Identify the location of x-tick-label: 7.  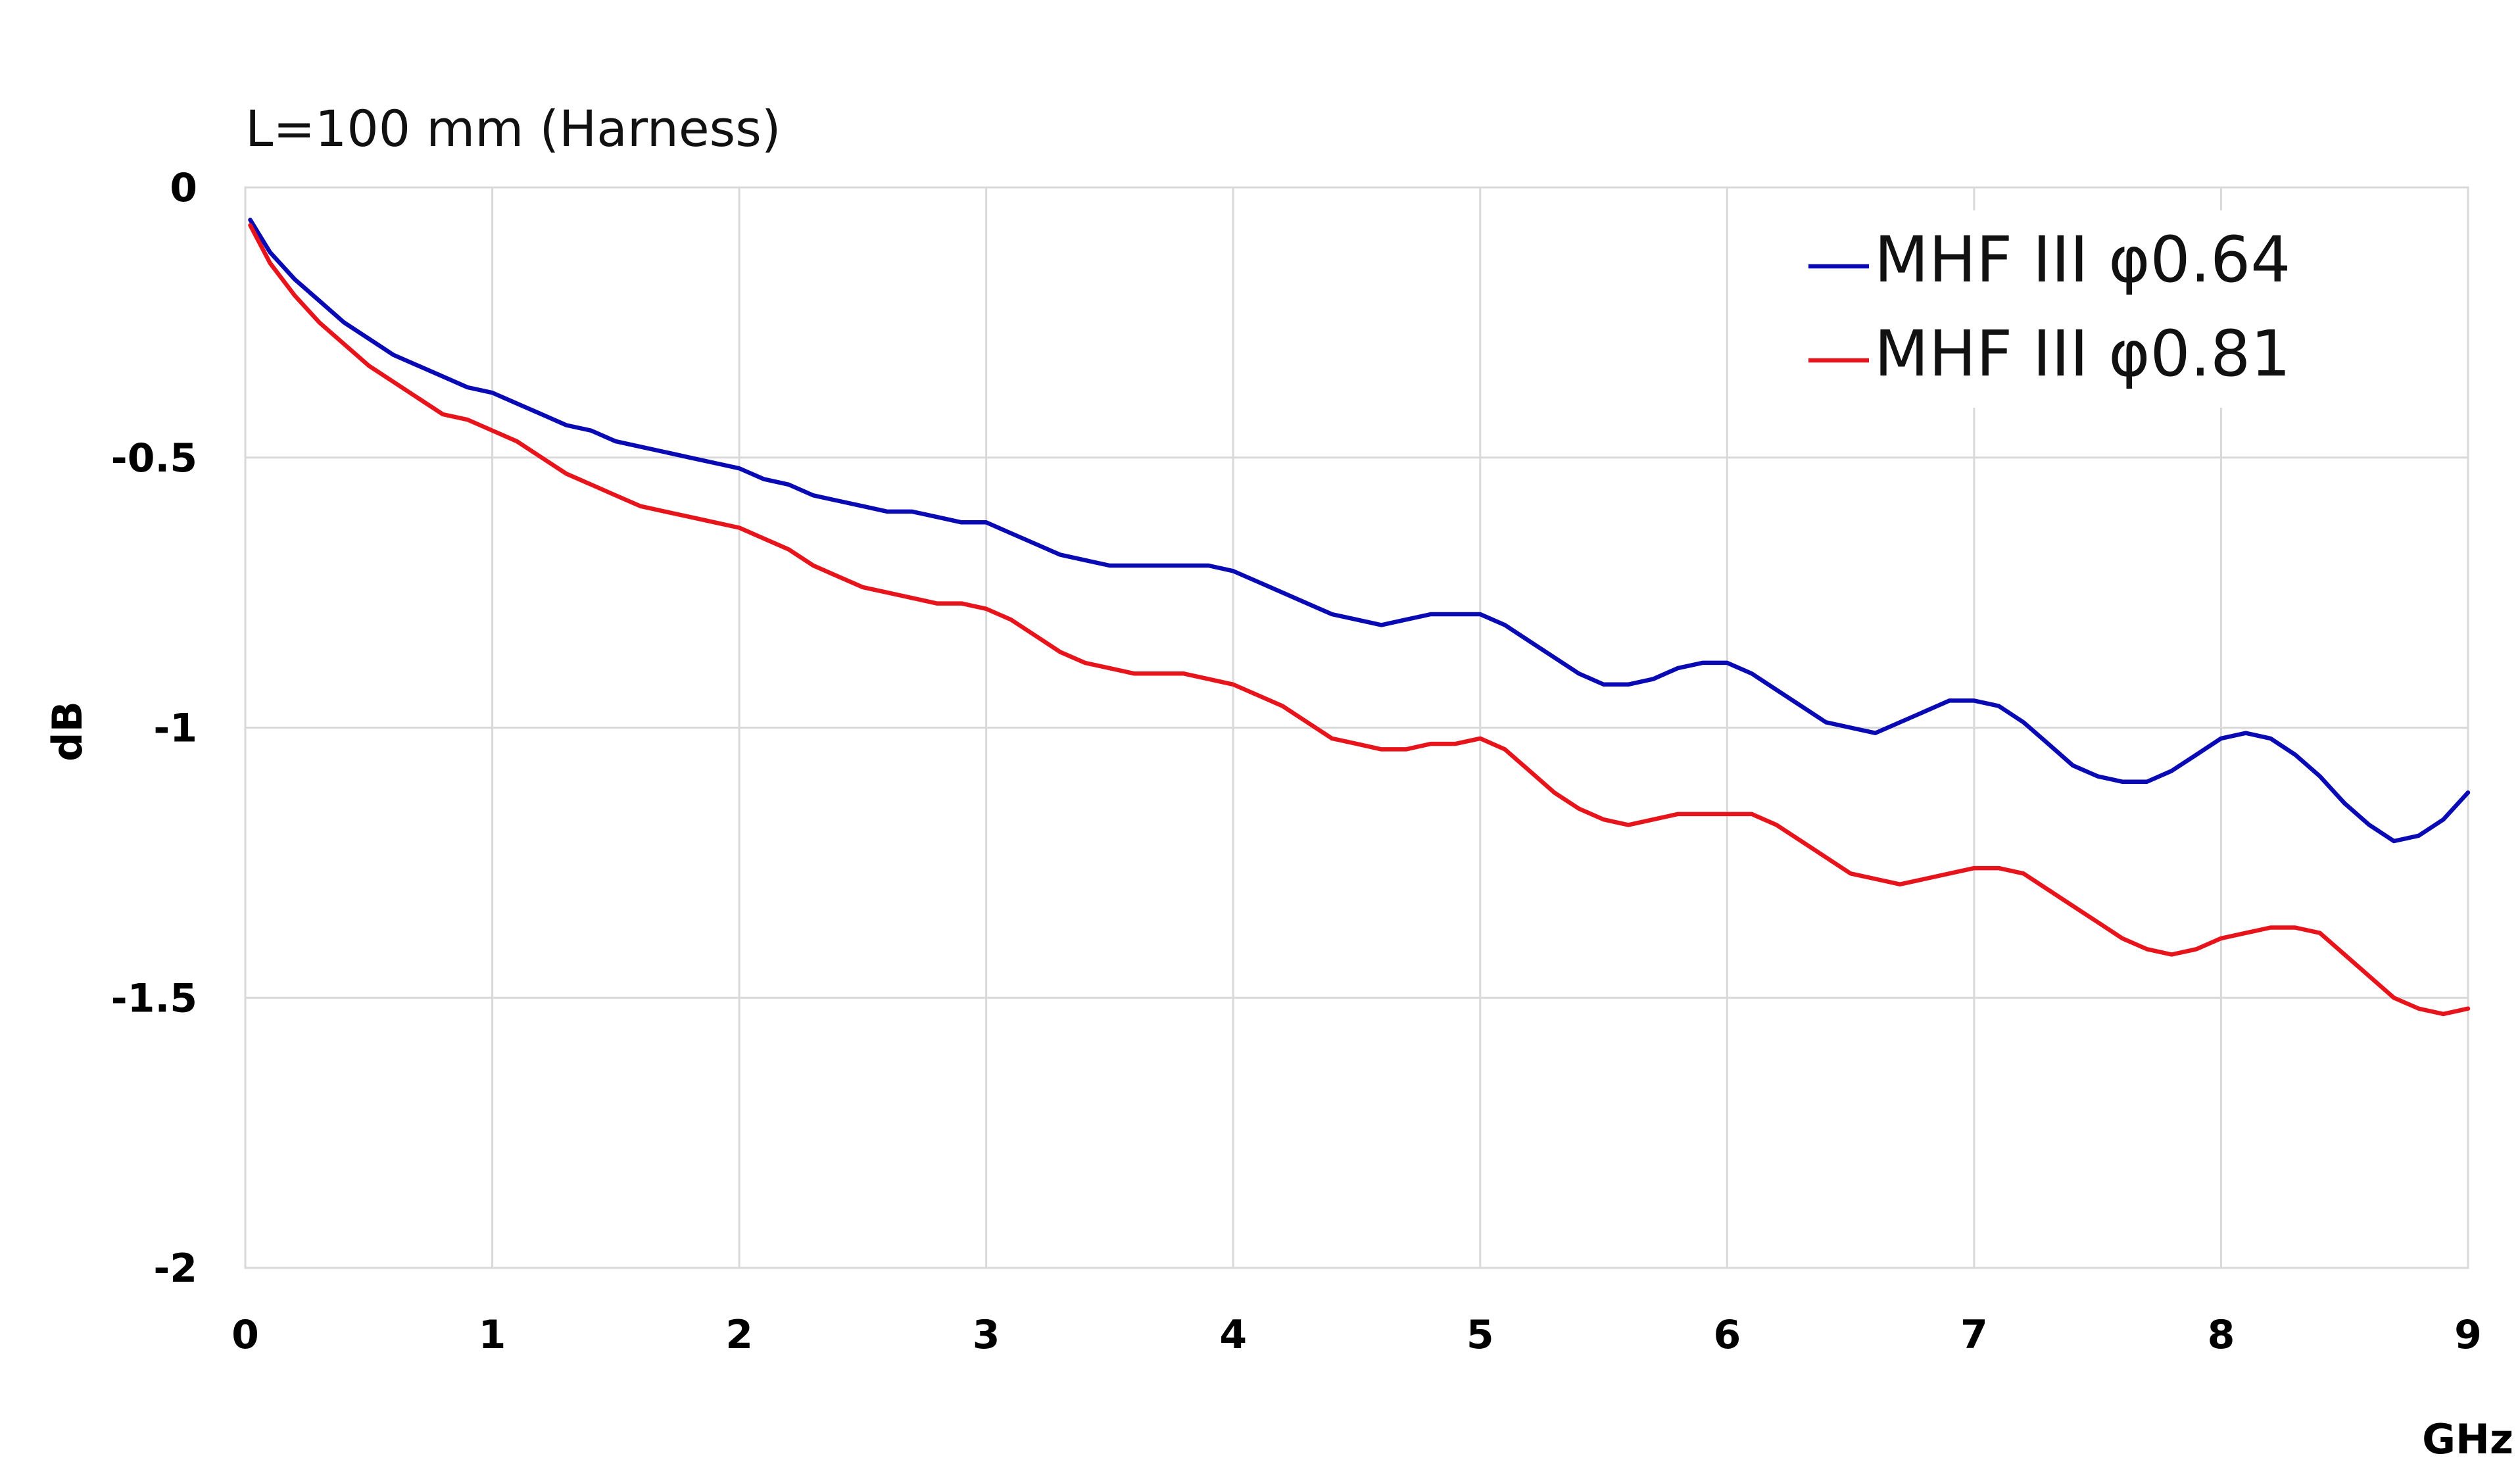
(1974, 1335).